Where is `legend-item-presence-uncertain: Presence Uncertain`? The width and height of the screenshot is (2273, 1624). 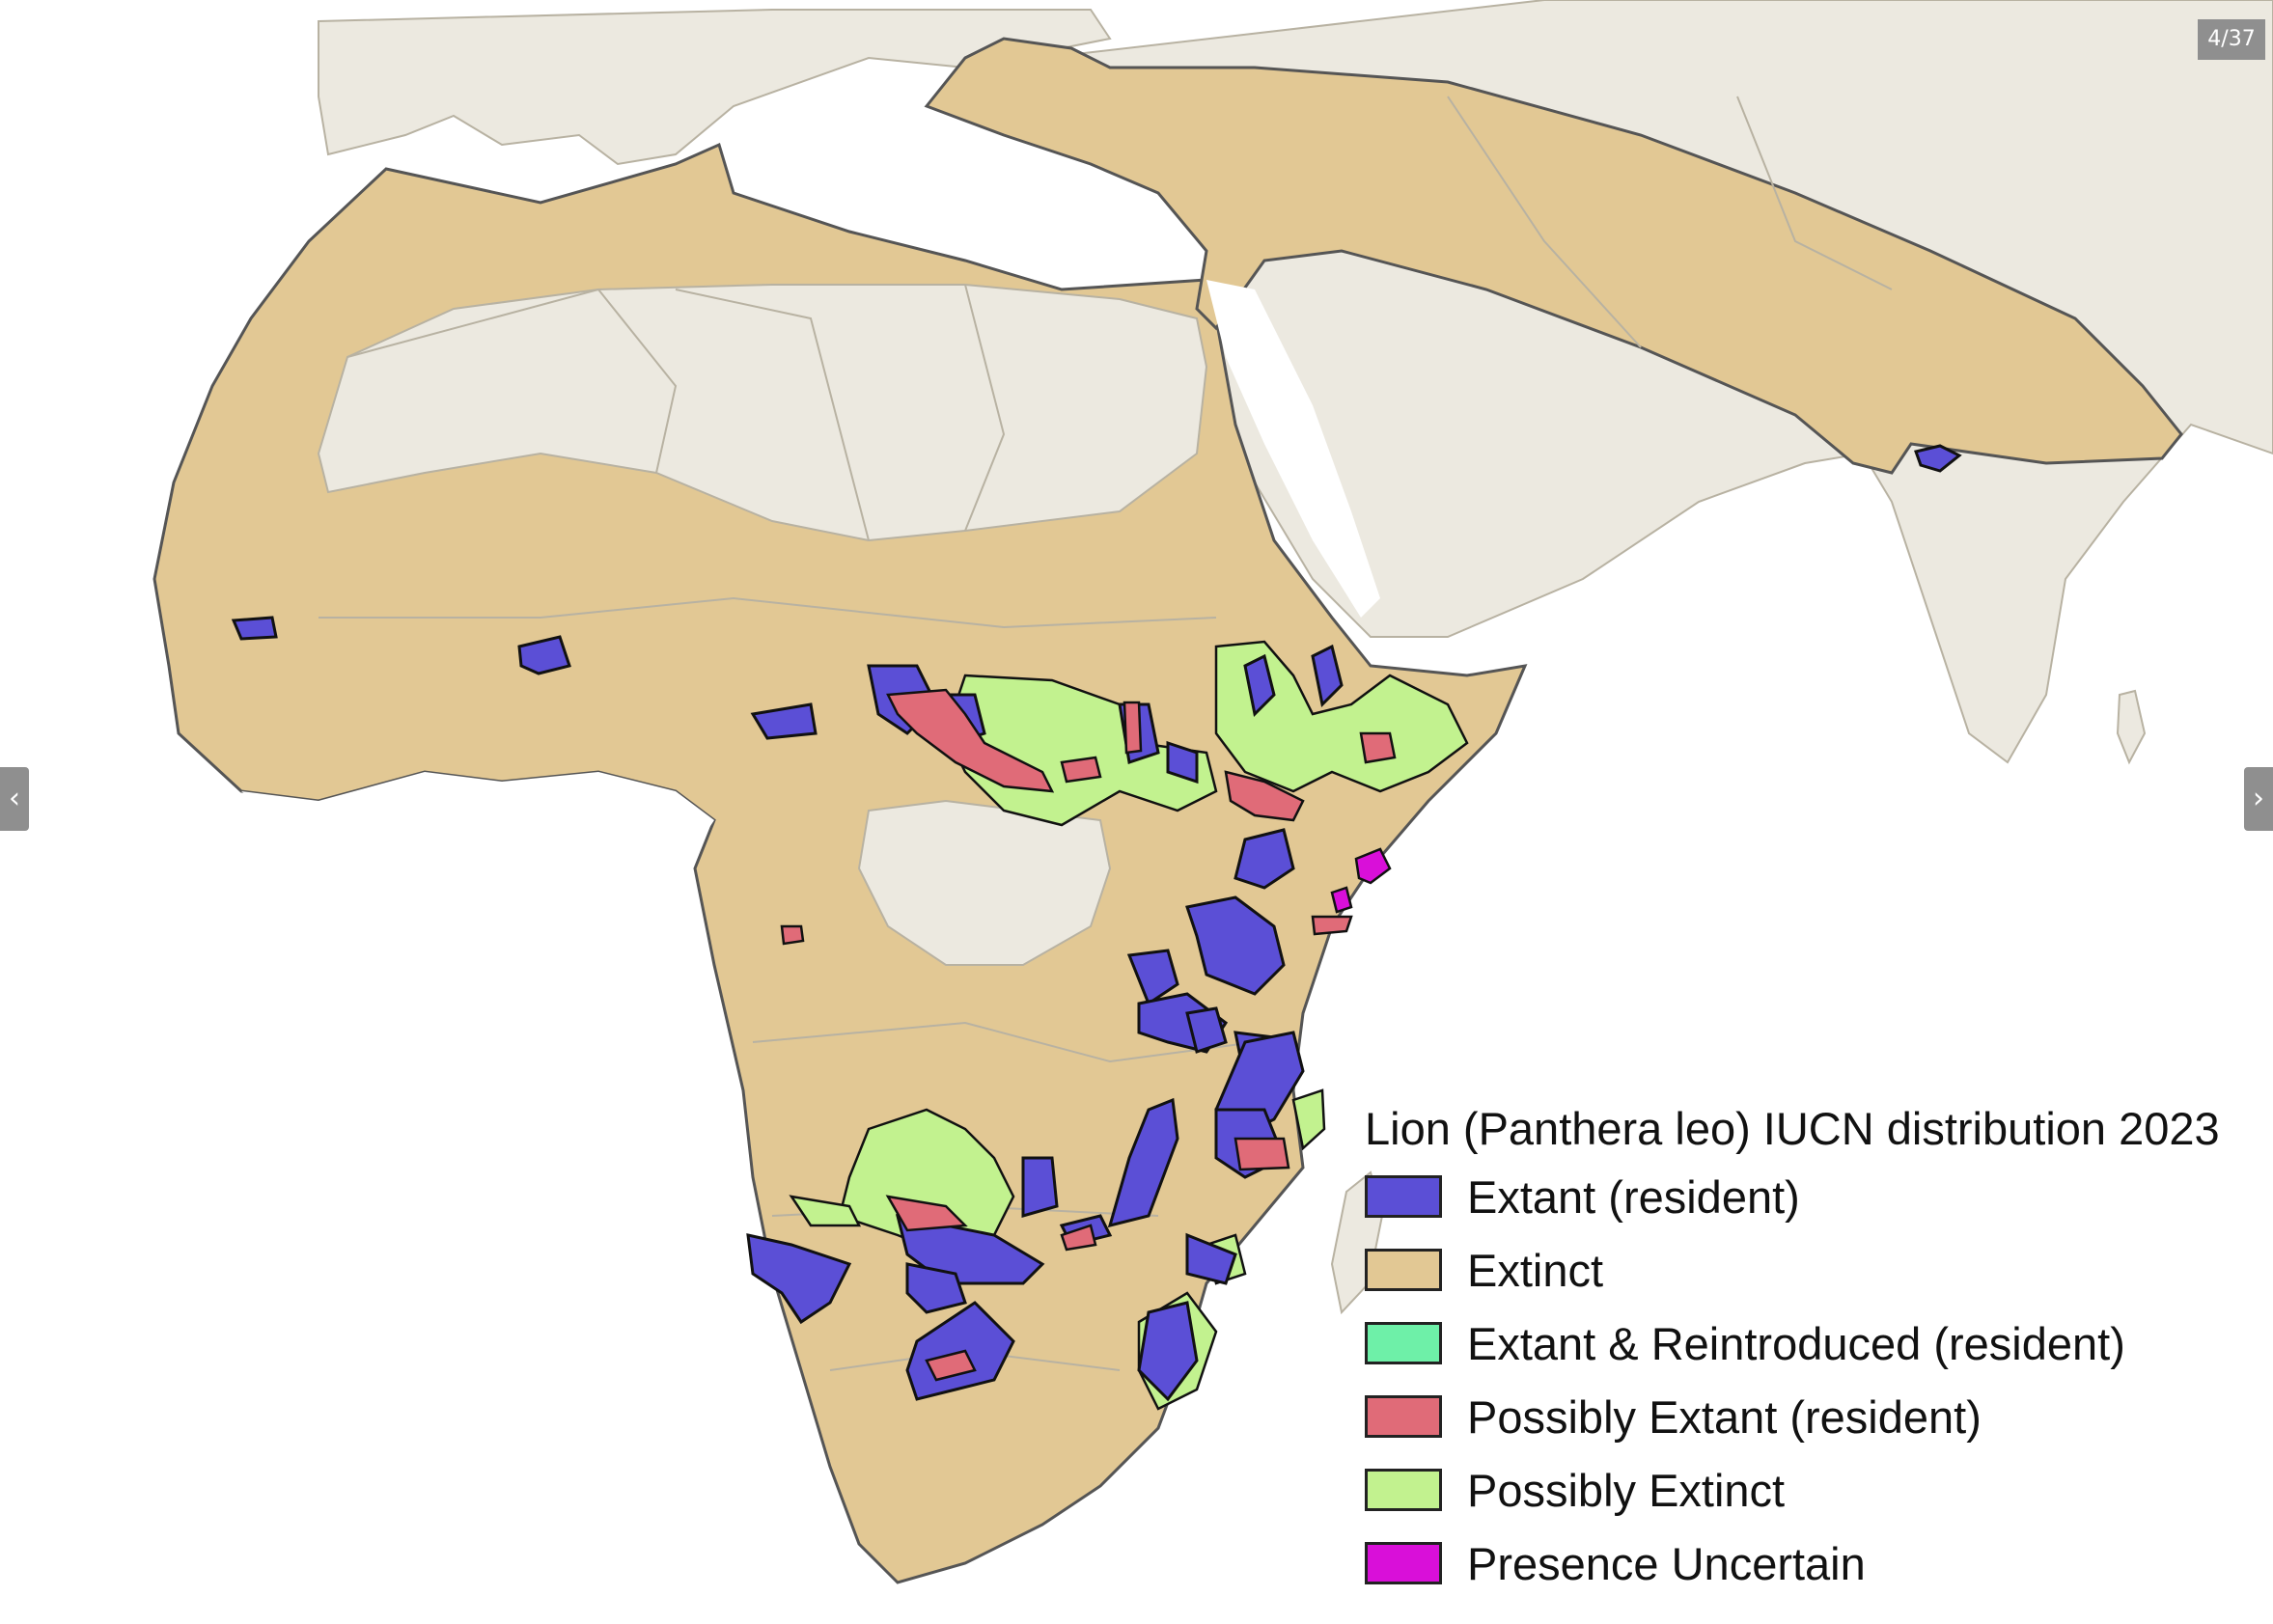 legend-item-presence-uncertain: Presence Uncertain is located at coordinates (1813, 1564).